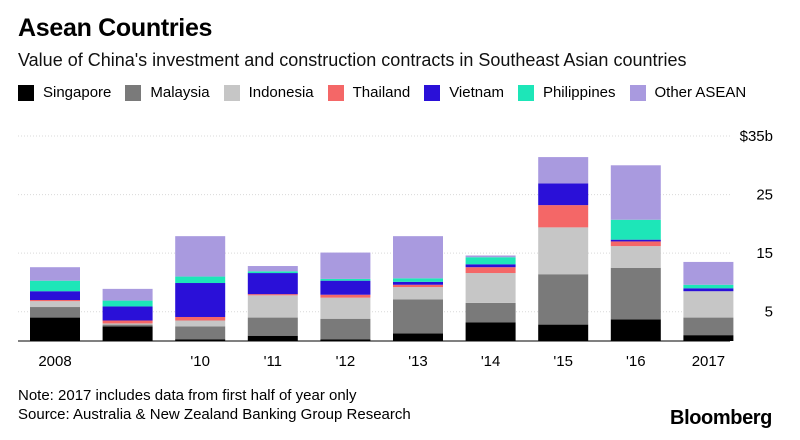 Image resolution: width=800 pixels, height=440 pixels. What do you see at coordinates (381, 92) in the screenshot?
I see `legend-label: Thailand` at bounding box center [381, 92].